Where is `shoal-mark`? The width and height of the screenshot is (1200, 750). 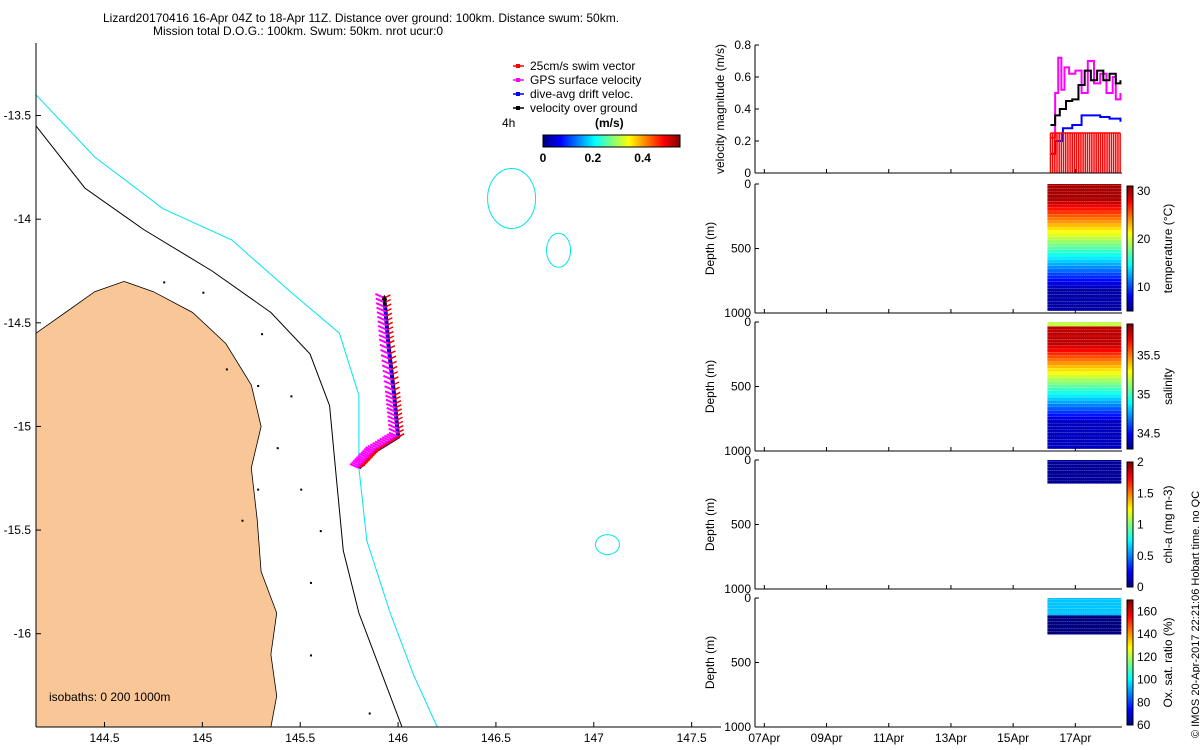
shoal-mark is located at coordinates (320, 531).